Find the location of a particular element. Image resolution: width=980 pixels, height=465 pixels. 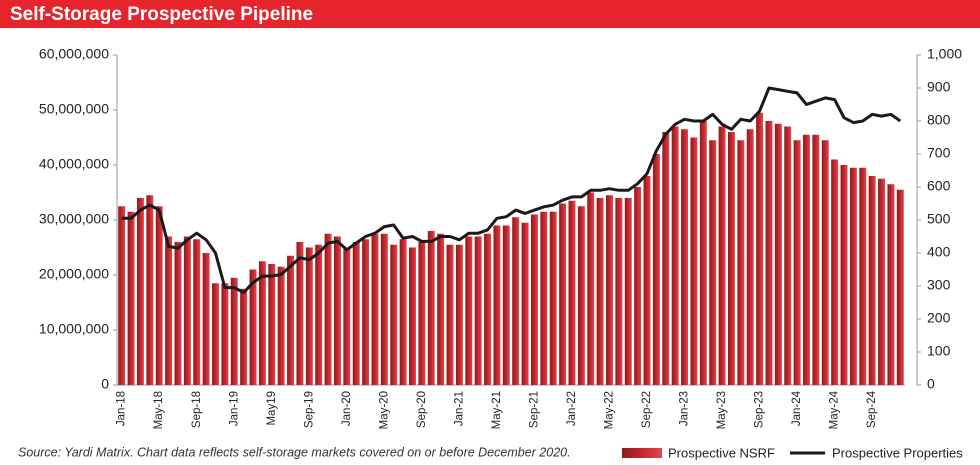

y2-tick-label: 400 is located at coordinates (939, 252).